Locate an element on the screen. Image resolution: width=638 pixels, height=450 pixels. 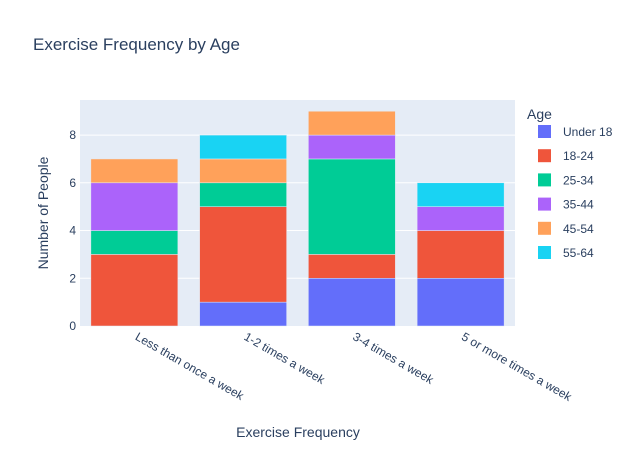
y-axis-title: Number of People is located at coordinates (43, 212).